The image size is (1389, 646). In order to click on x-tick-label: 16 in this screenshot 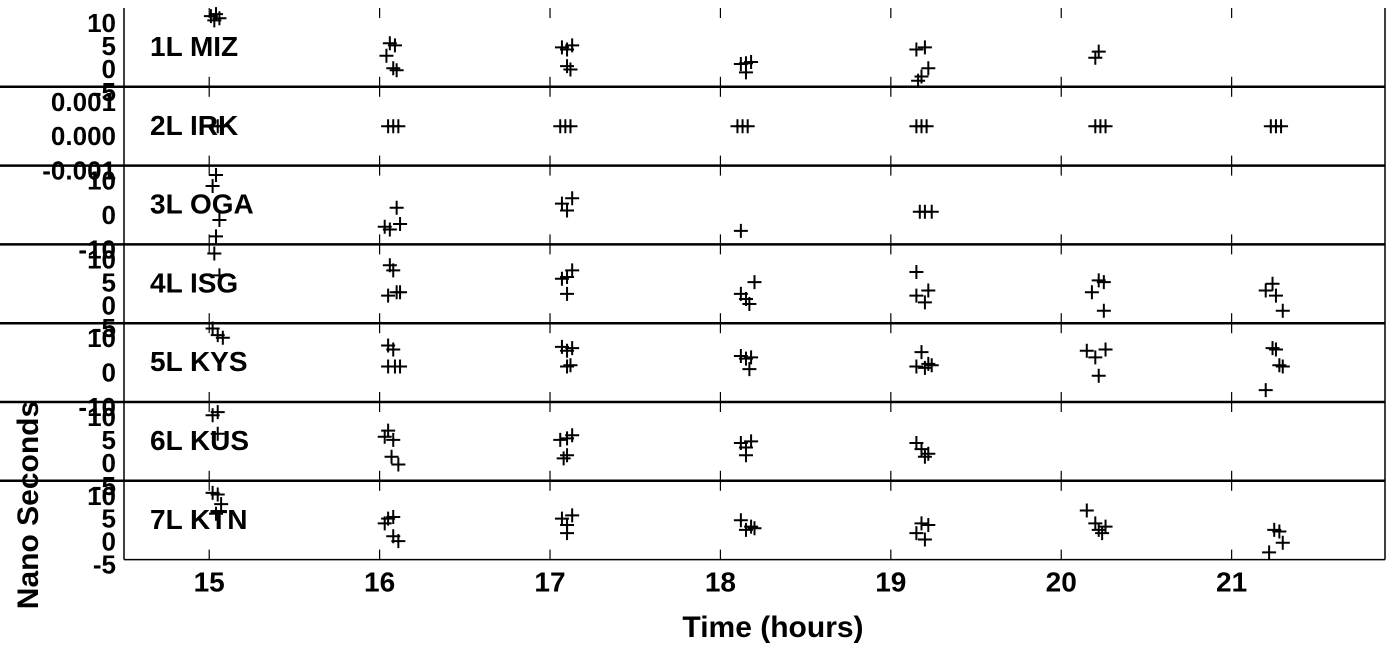, I will do `click(379, 582)`.